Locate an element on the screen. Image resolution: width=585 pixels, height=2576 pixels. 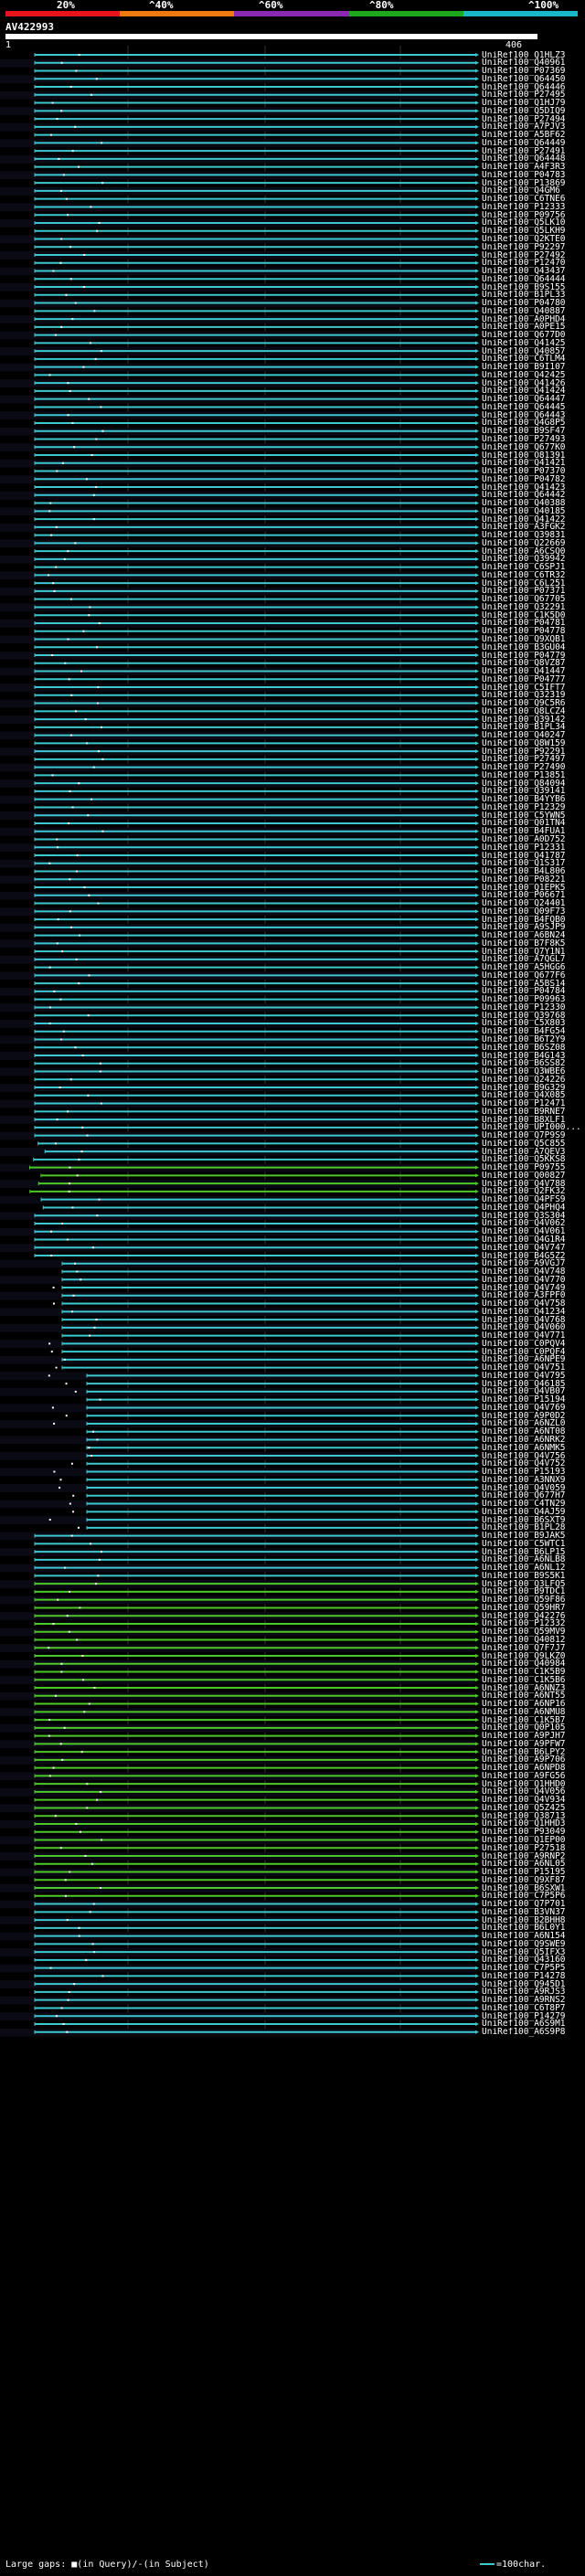
hit-label: UniRef100_Q3S304 is located at coordinates (524, 1216).